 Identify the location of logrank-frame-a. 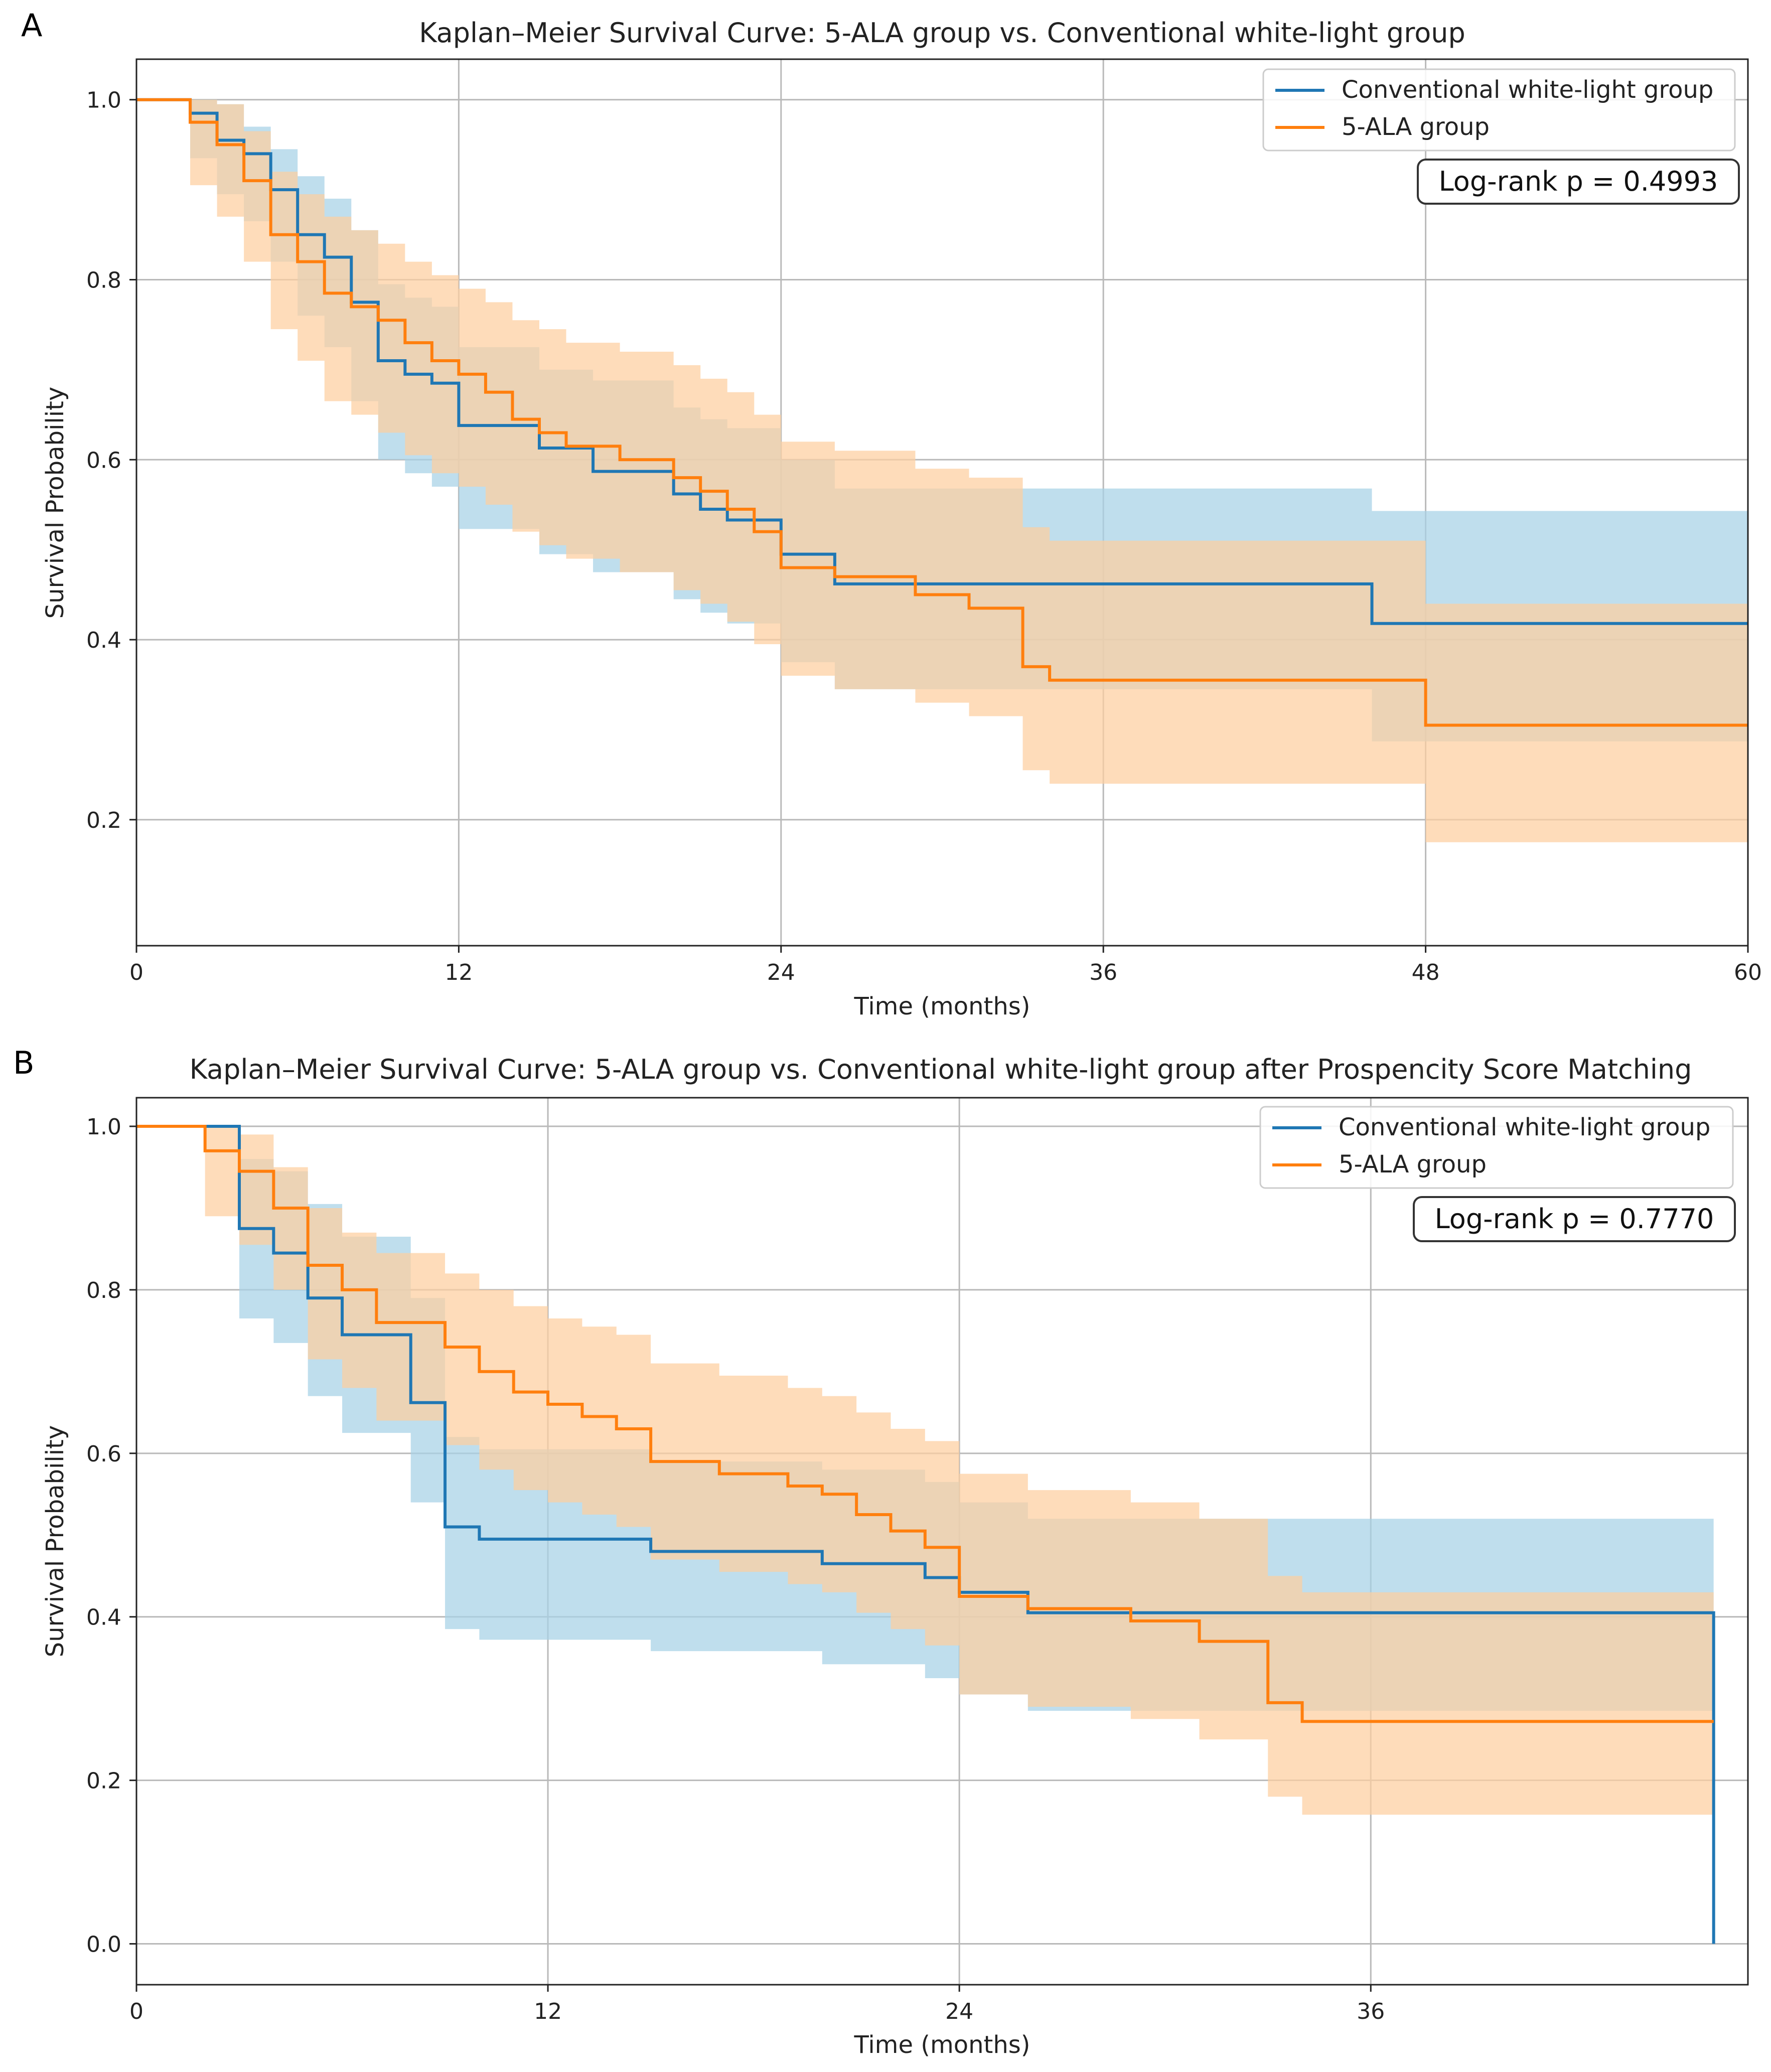
(1578, 182).